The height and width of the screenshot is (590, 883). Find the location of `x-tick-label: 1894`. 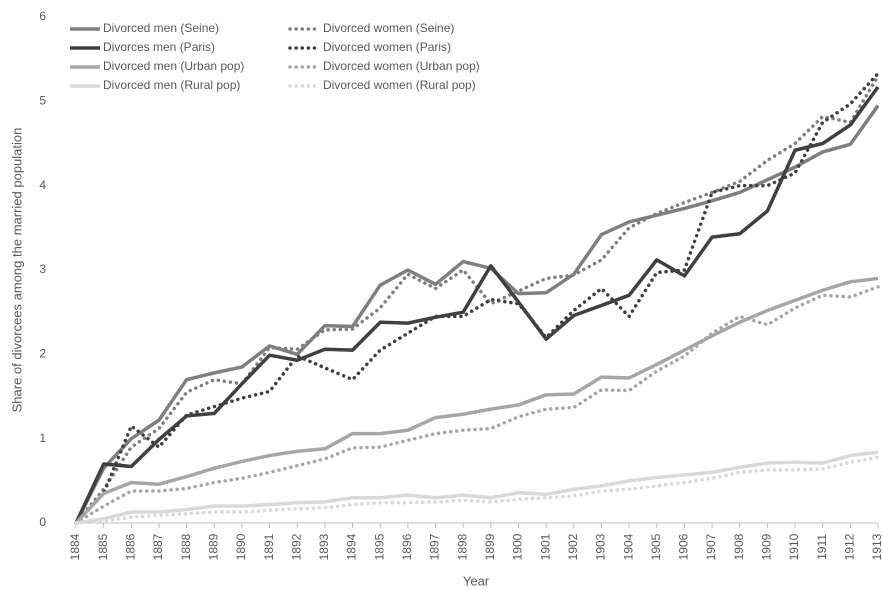

x-tick-label: 1894 is located at coordinates (352, 546).